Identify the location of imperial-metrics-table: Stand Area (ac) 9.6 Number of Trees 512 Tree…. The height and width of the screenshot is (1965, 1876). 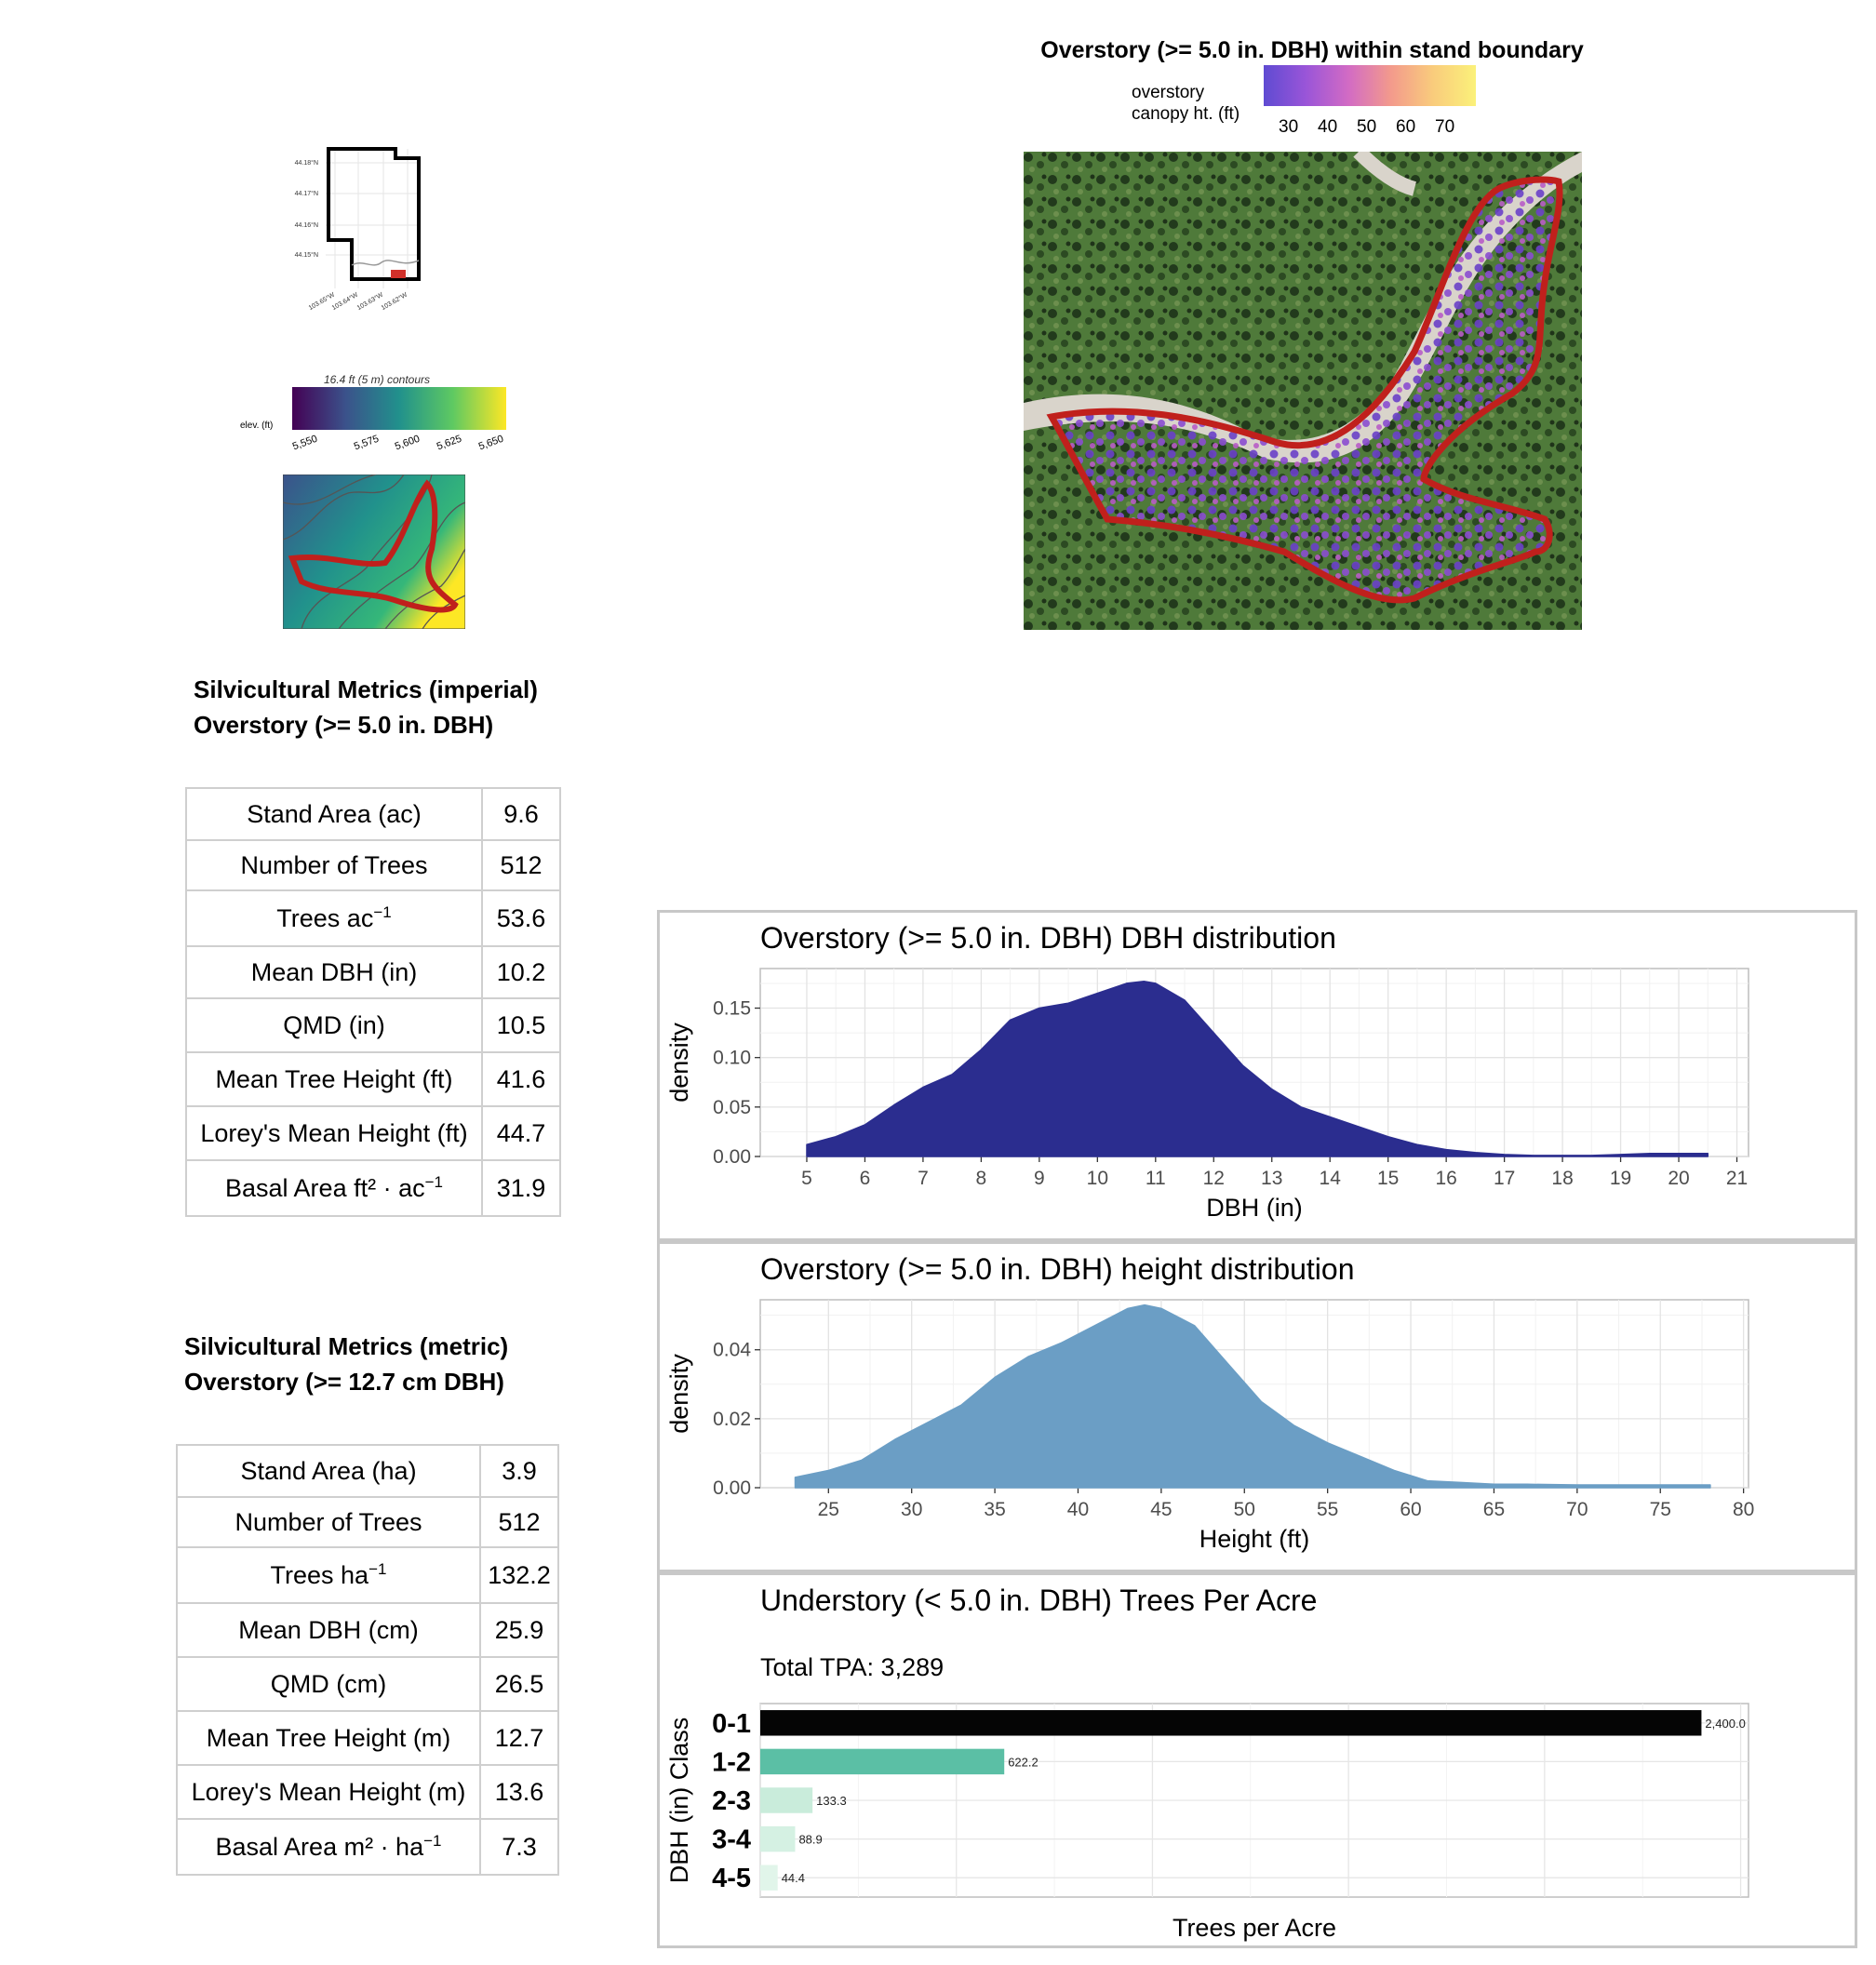
(373, 1002).